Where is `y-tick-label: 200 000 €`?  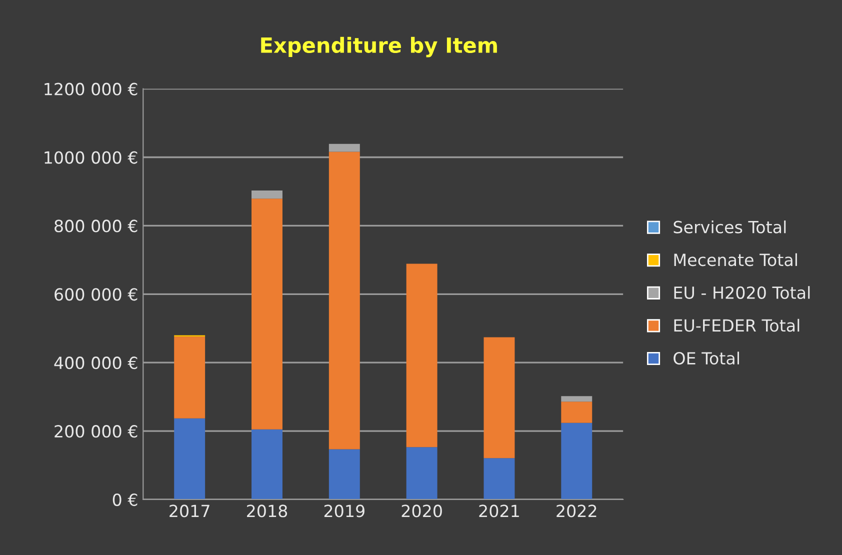 y-tick-label: 200 000 € is located at coordinates (96, 431).